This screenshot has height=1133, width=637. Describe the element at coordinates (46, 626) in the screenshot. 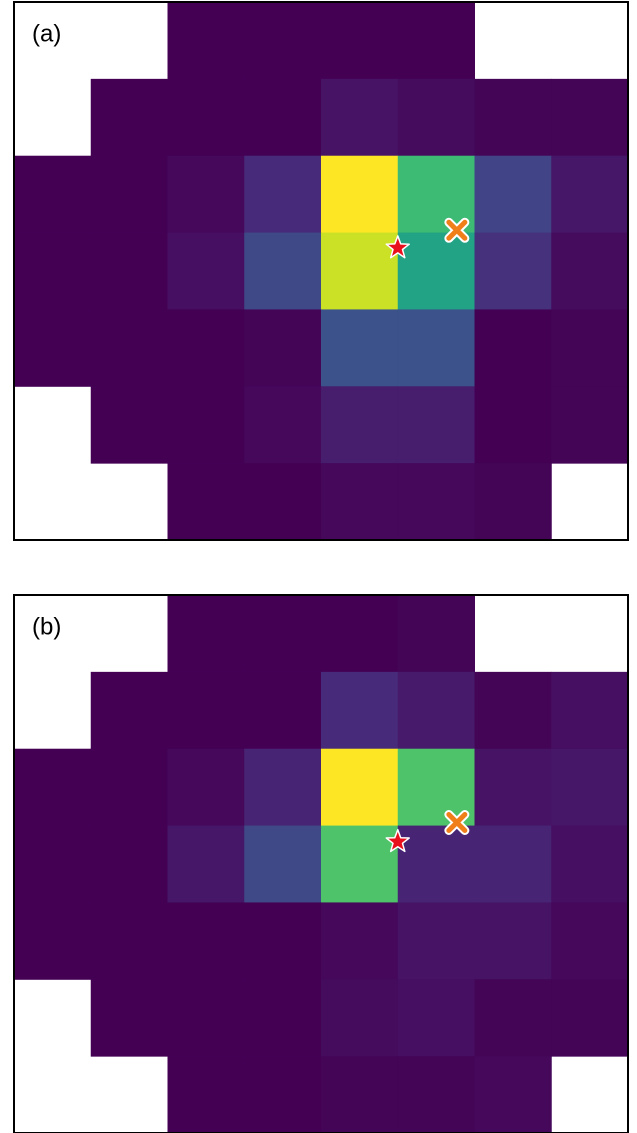

I see `panel-label: (b)` at that location.